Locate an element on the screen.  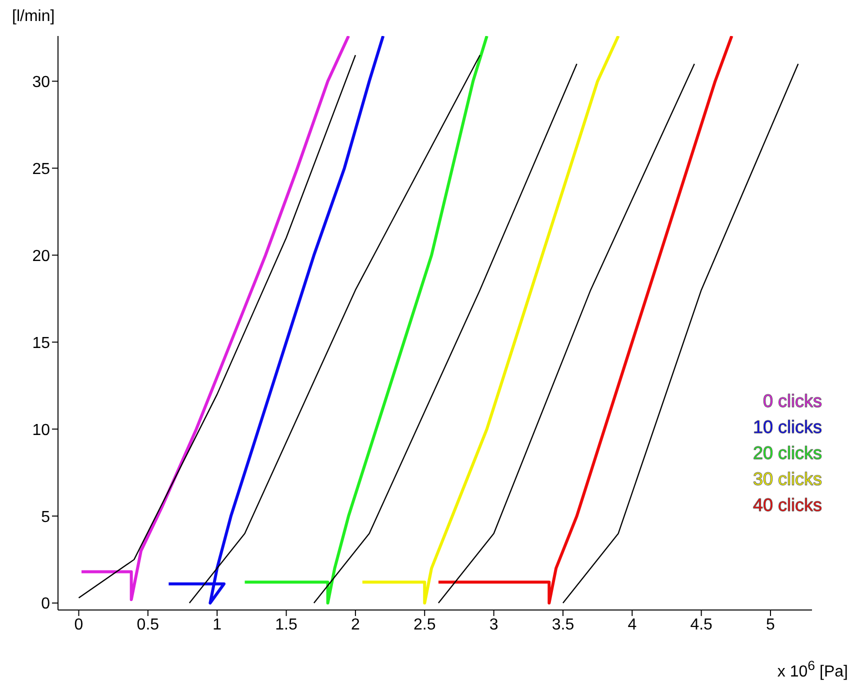
x-tick-label: 4 is located at coordinates (632, 625).